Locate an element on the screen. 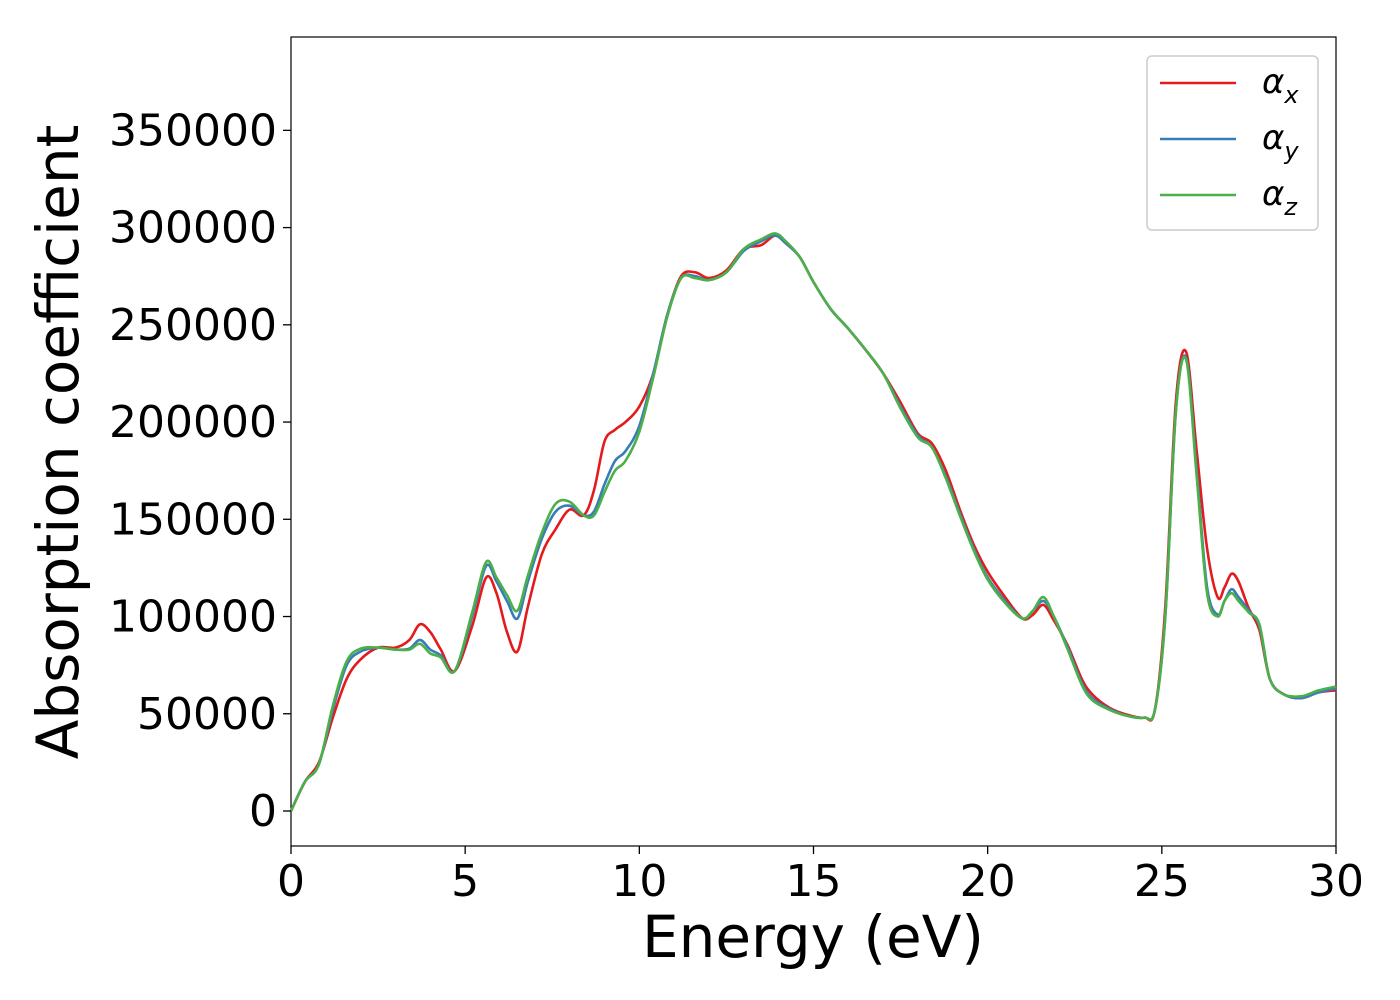 This screenshot has width=1400, height=1000. y-tick-label: 150000 is located at coordinates (193, 519).